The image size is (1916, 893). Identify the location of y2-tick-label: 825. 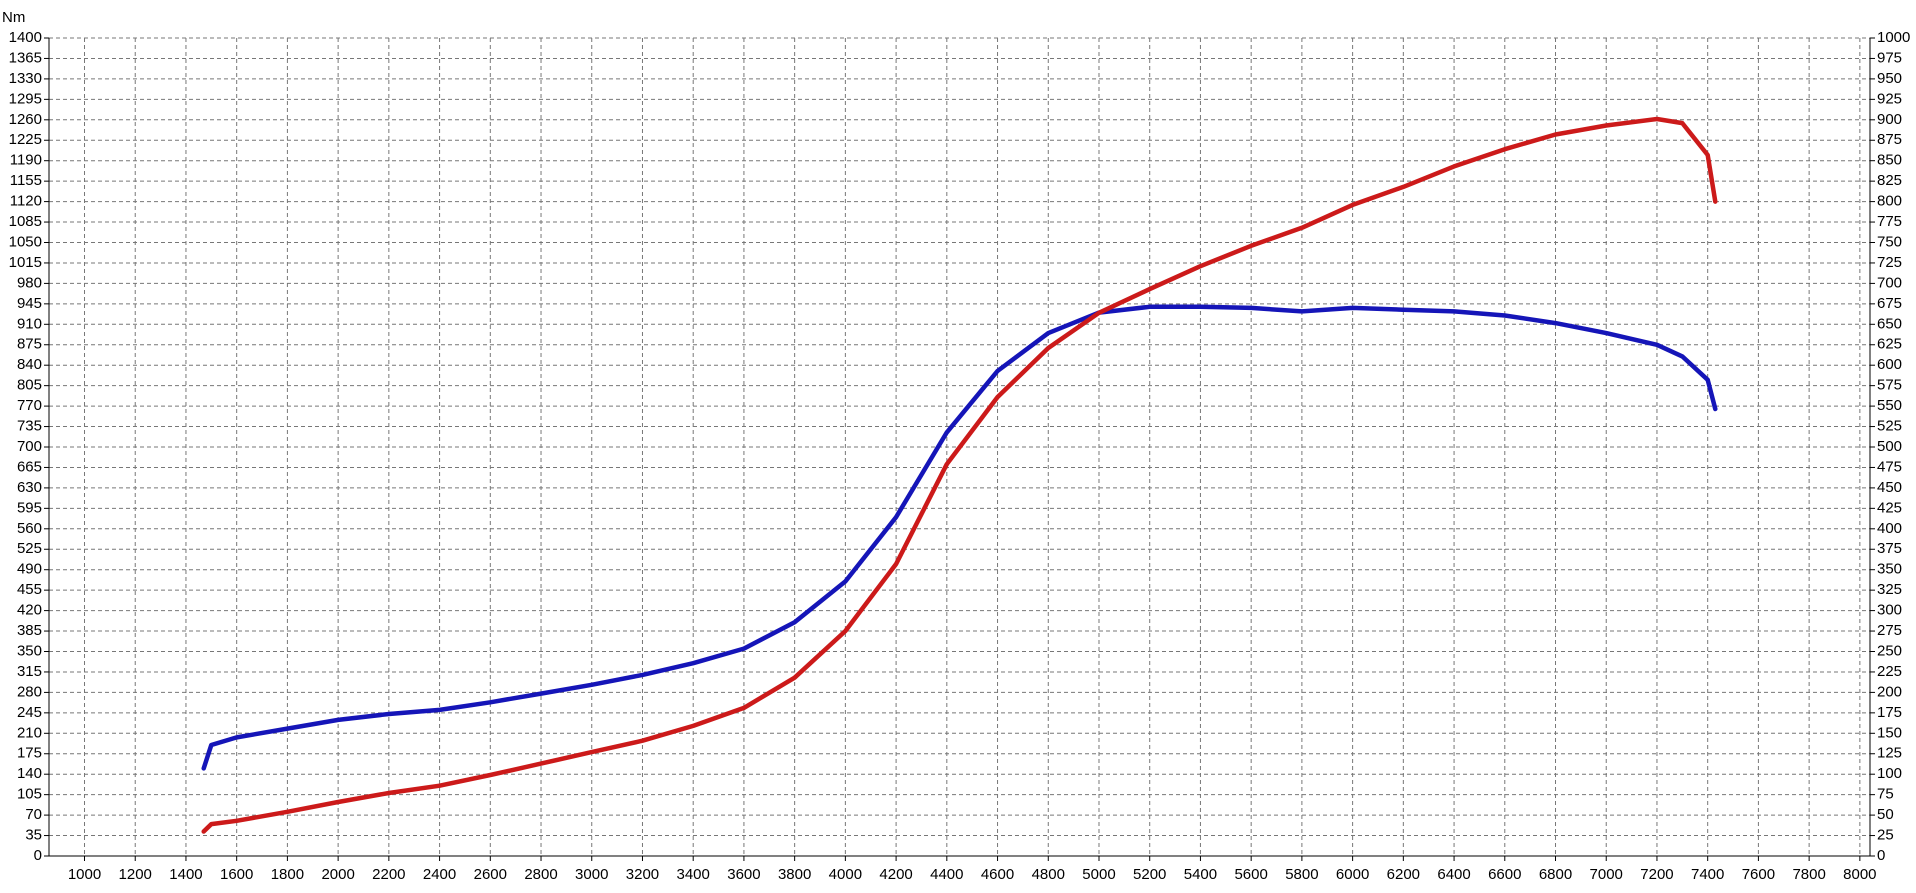
(1889, 180).